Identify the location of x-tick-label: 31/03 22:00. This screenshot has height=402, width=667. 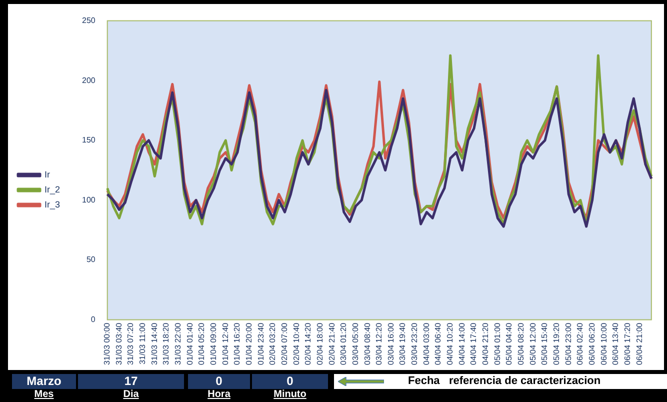
(178, 344).